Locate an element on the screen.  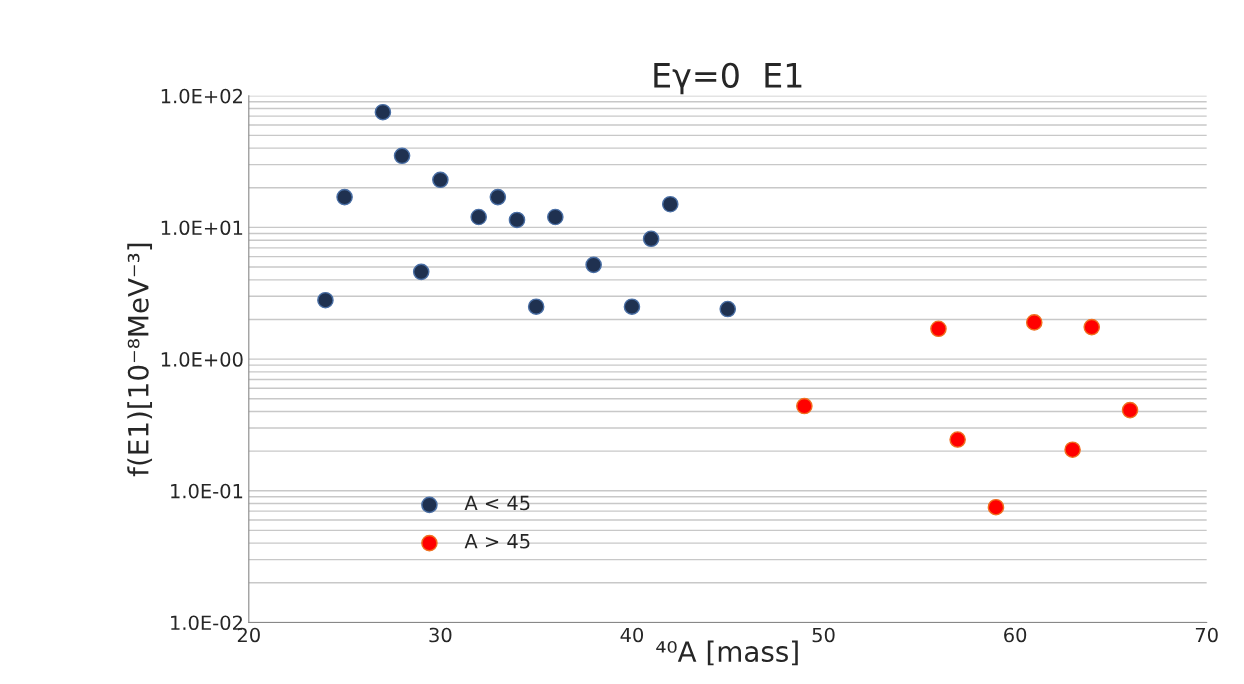
x-axis-title: ⁴⁰A [mass] is located at coordinates (727, 653).